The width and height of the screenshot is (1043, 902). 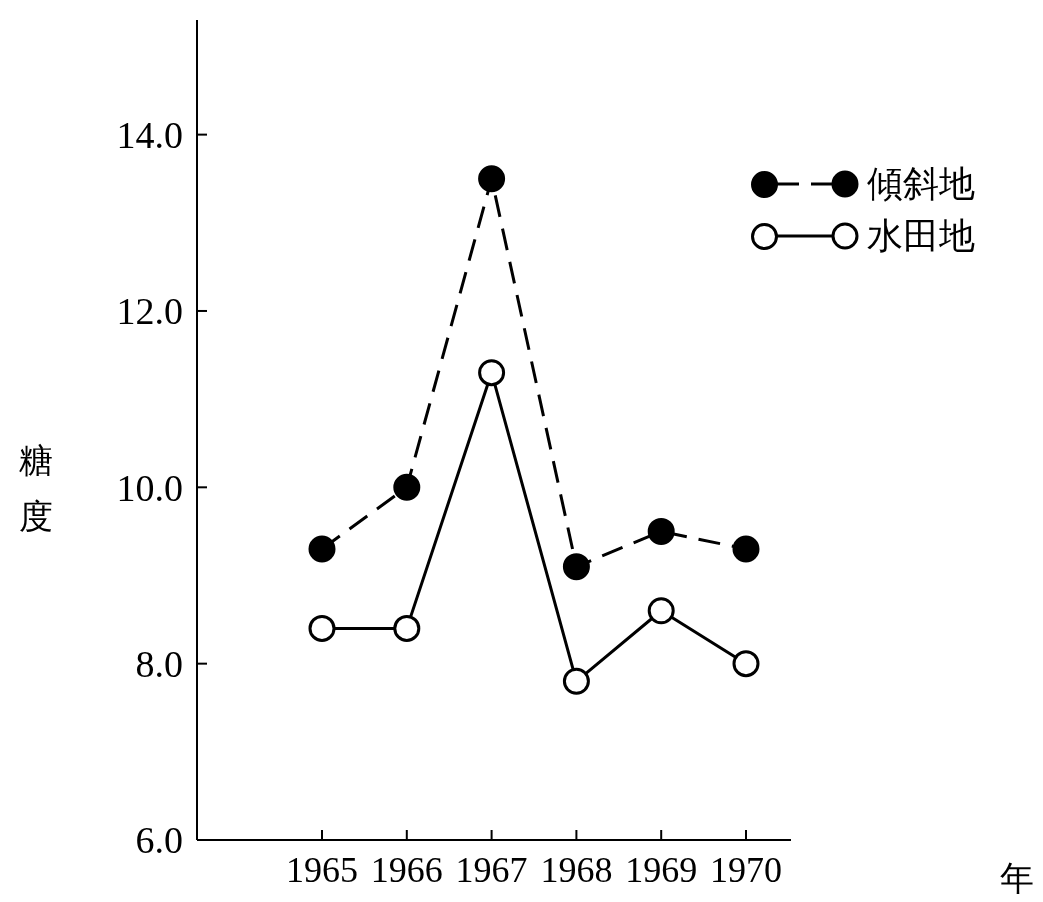 What do you see at coordinates (149, 311) in the screenshot?
I see `y-tick-label: 12.0` at bounding box center [149, 311].